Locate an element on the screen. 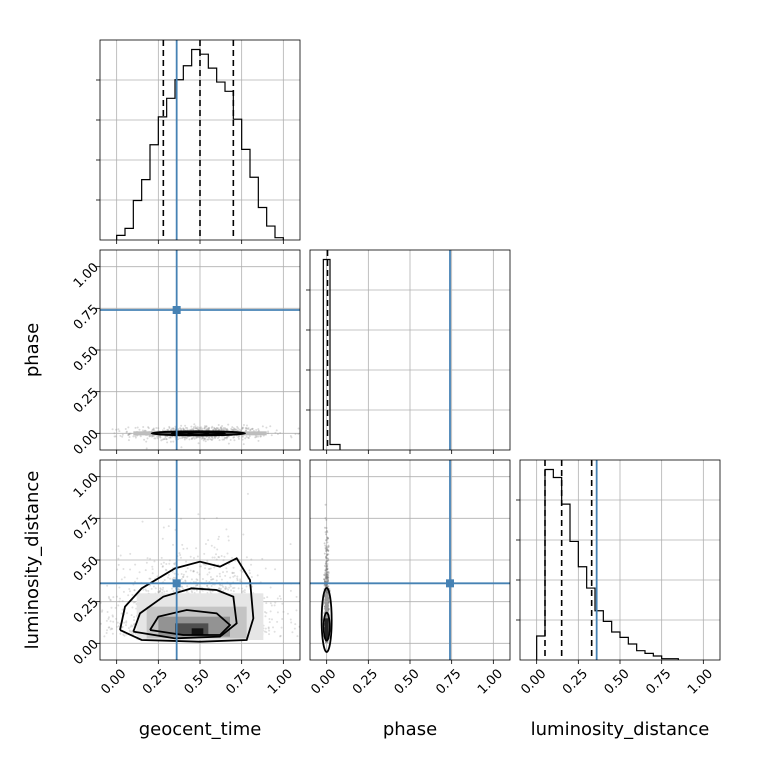 The image size is (760, 760). contour-level is located at coordinates (326, 620).